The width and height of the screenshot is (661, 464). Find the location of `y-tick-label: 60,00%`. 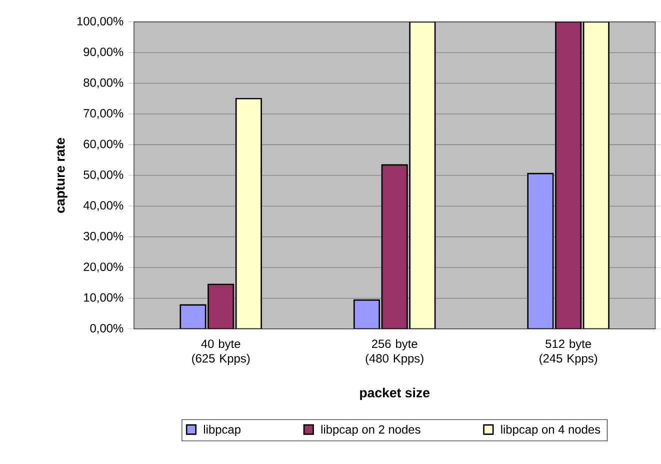

y-tick-label: 60,00% is located at coordinates (104, 145).